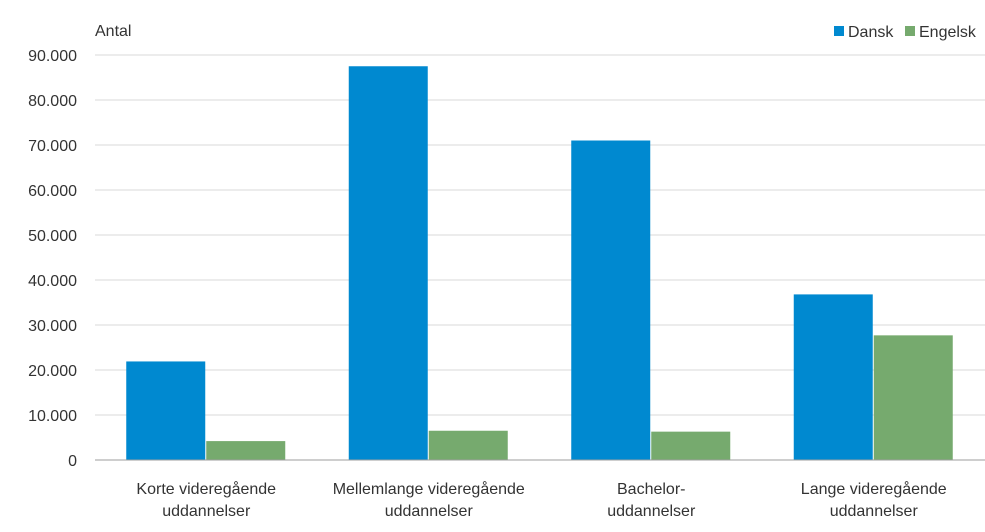  I want to click on legend-label-dansk: Dansk, so click(871, 32).